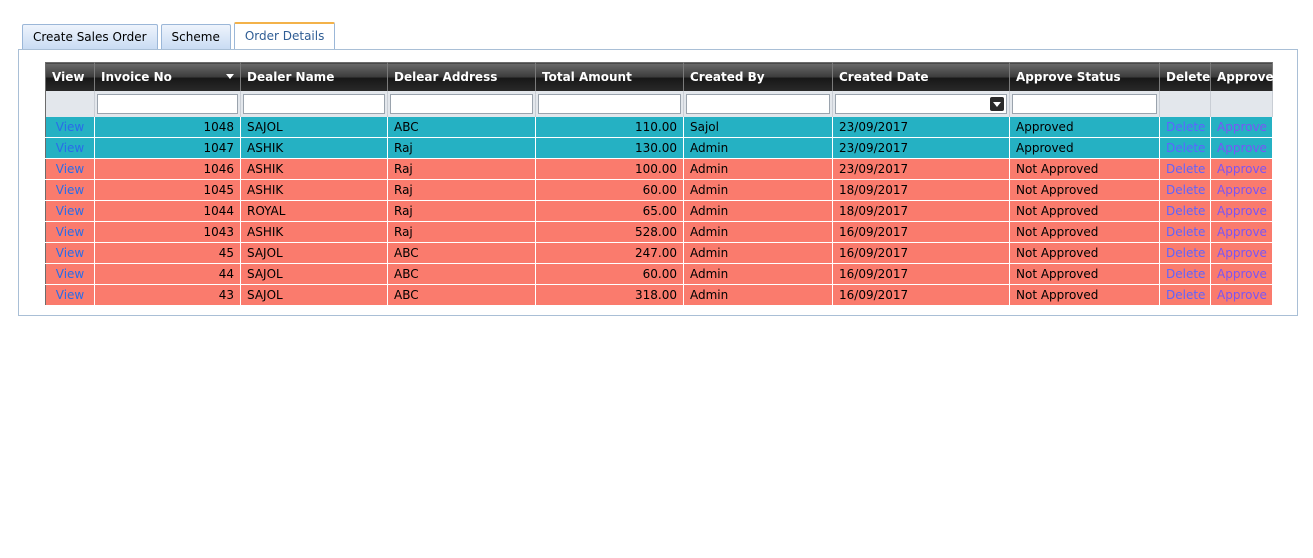 The width and height of the screenshot is (1313, 558). Describe the element at coordinates (461, 76) in the screenshot. I see `col-header-delear-address: Delear Address` at that location.